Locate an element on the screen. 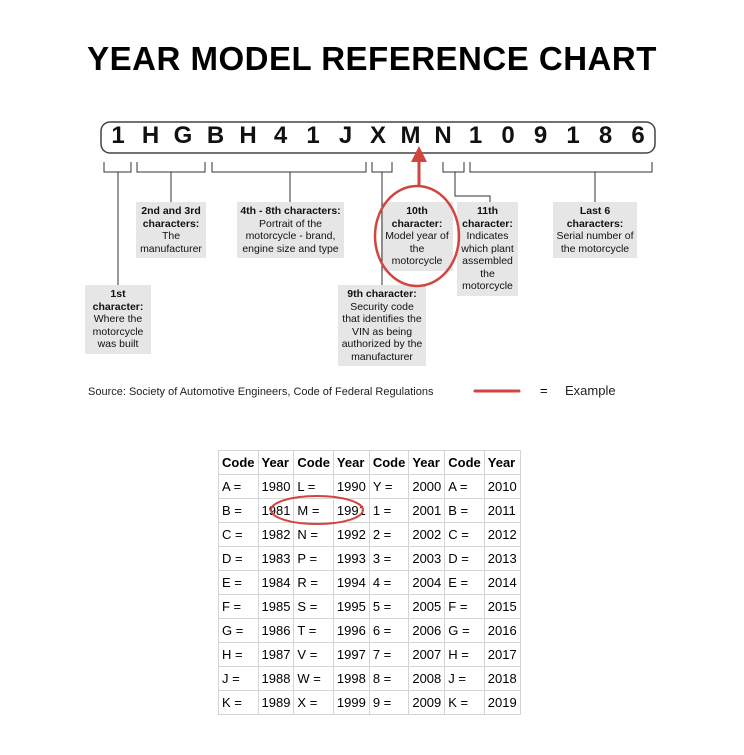 The width and height of the screenshot is (744, 755). legend-equals: = is located at coordinates (544, 390).